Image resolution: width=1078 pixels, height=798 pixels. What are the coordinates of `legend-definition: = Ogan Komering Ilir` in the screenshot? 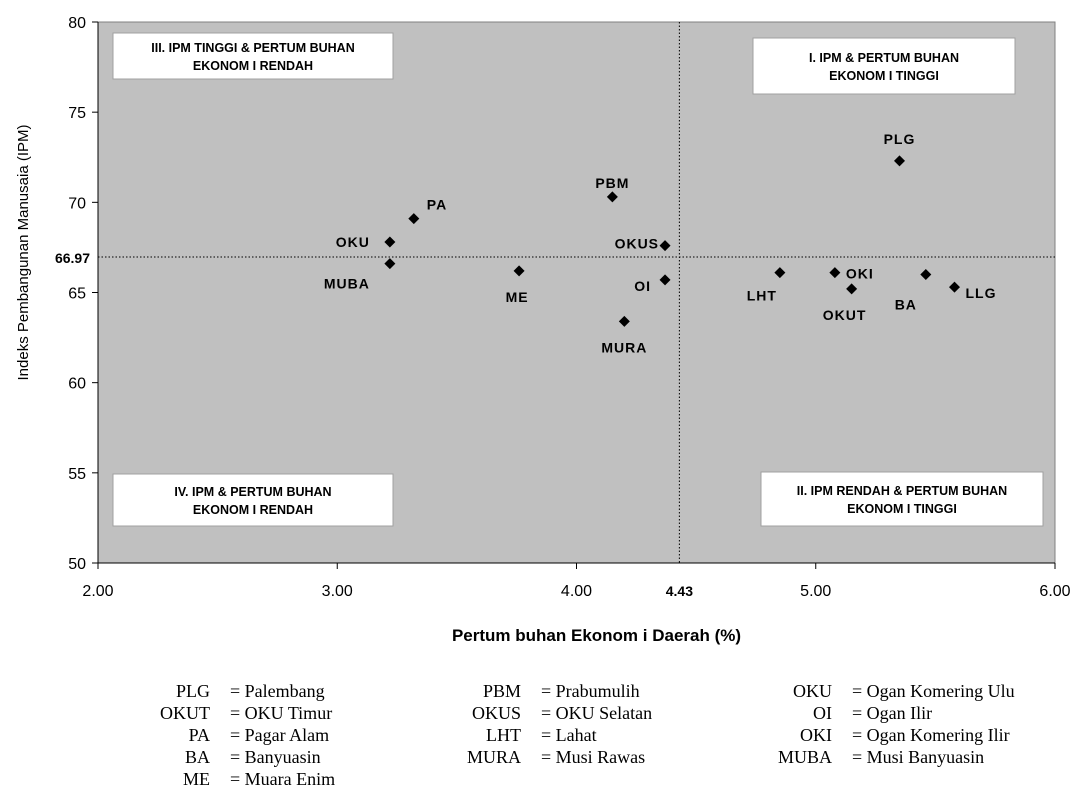 It's located at (931, 735).